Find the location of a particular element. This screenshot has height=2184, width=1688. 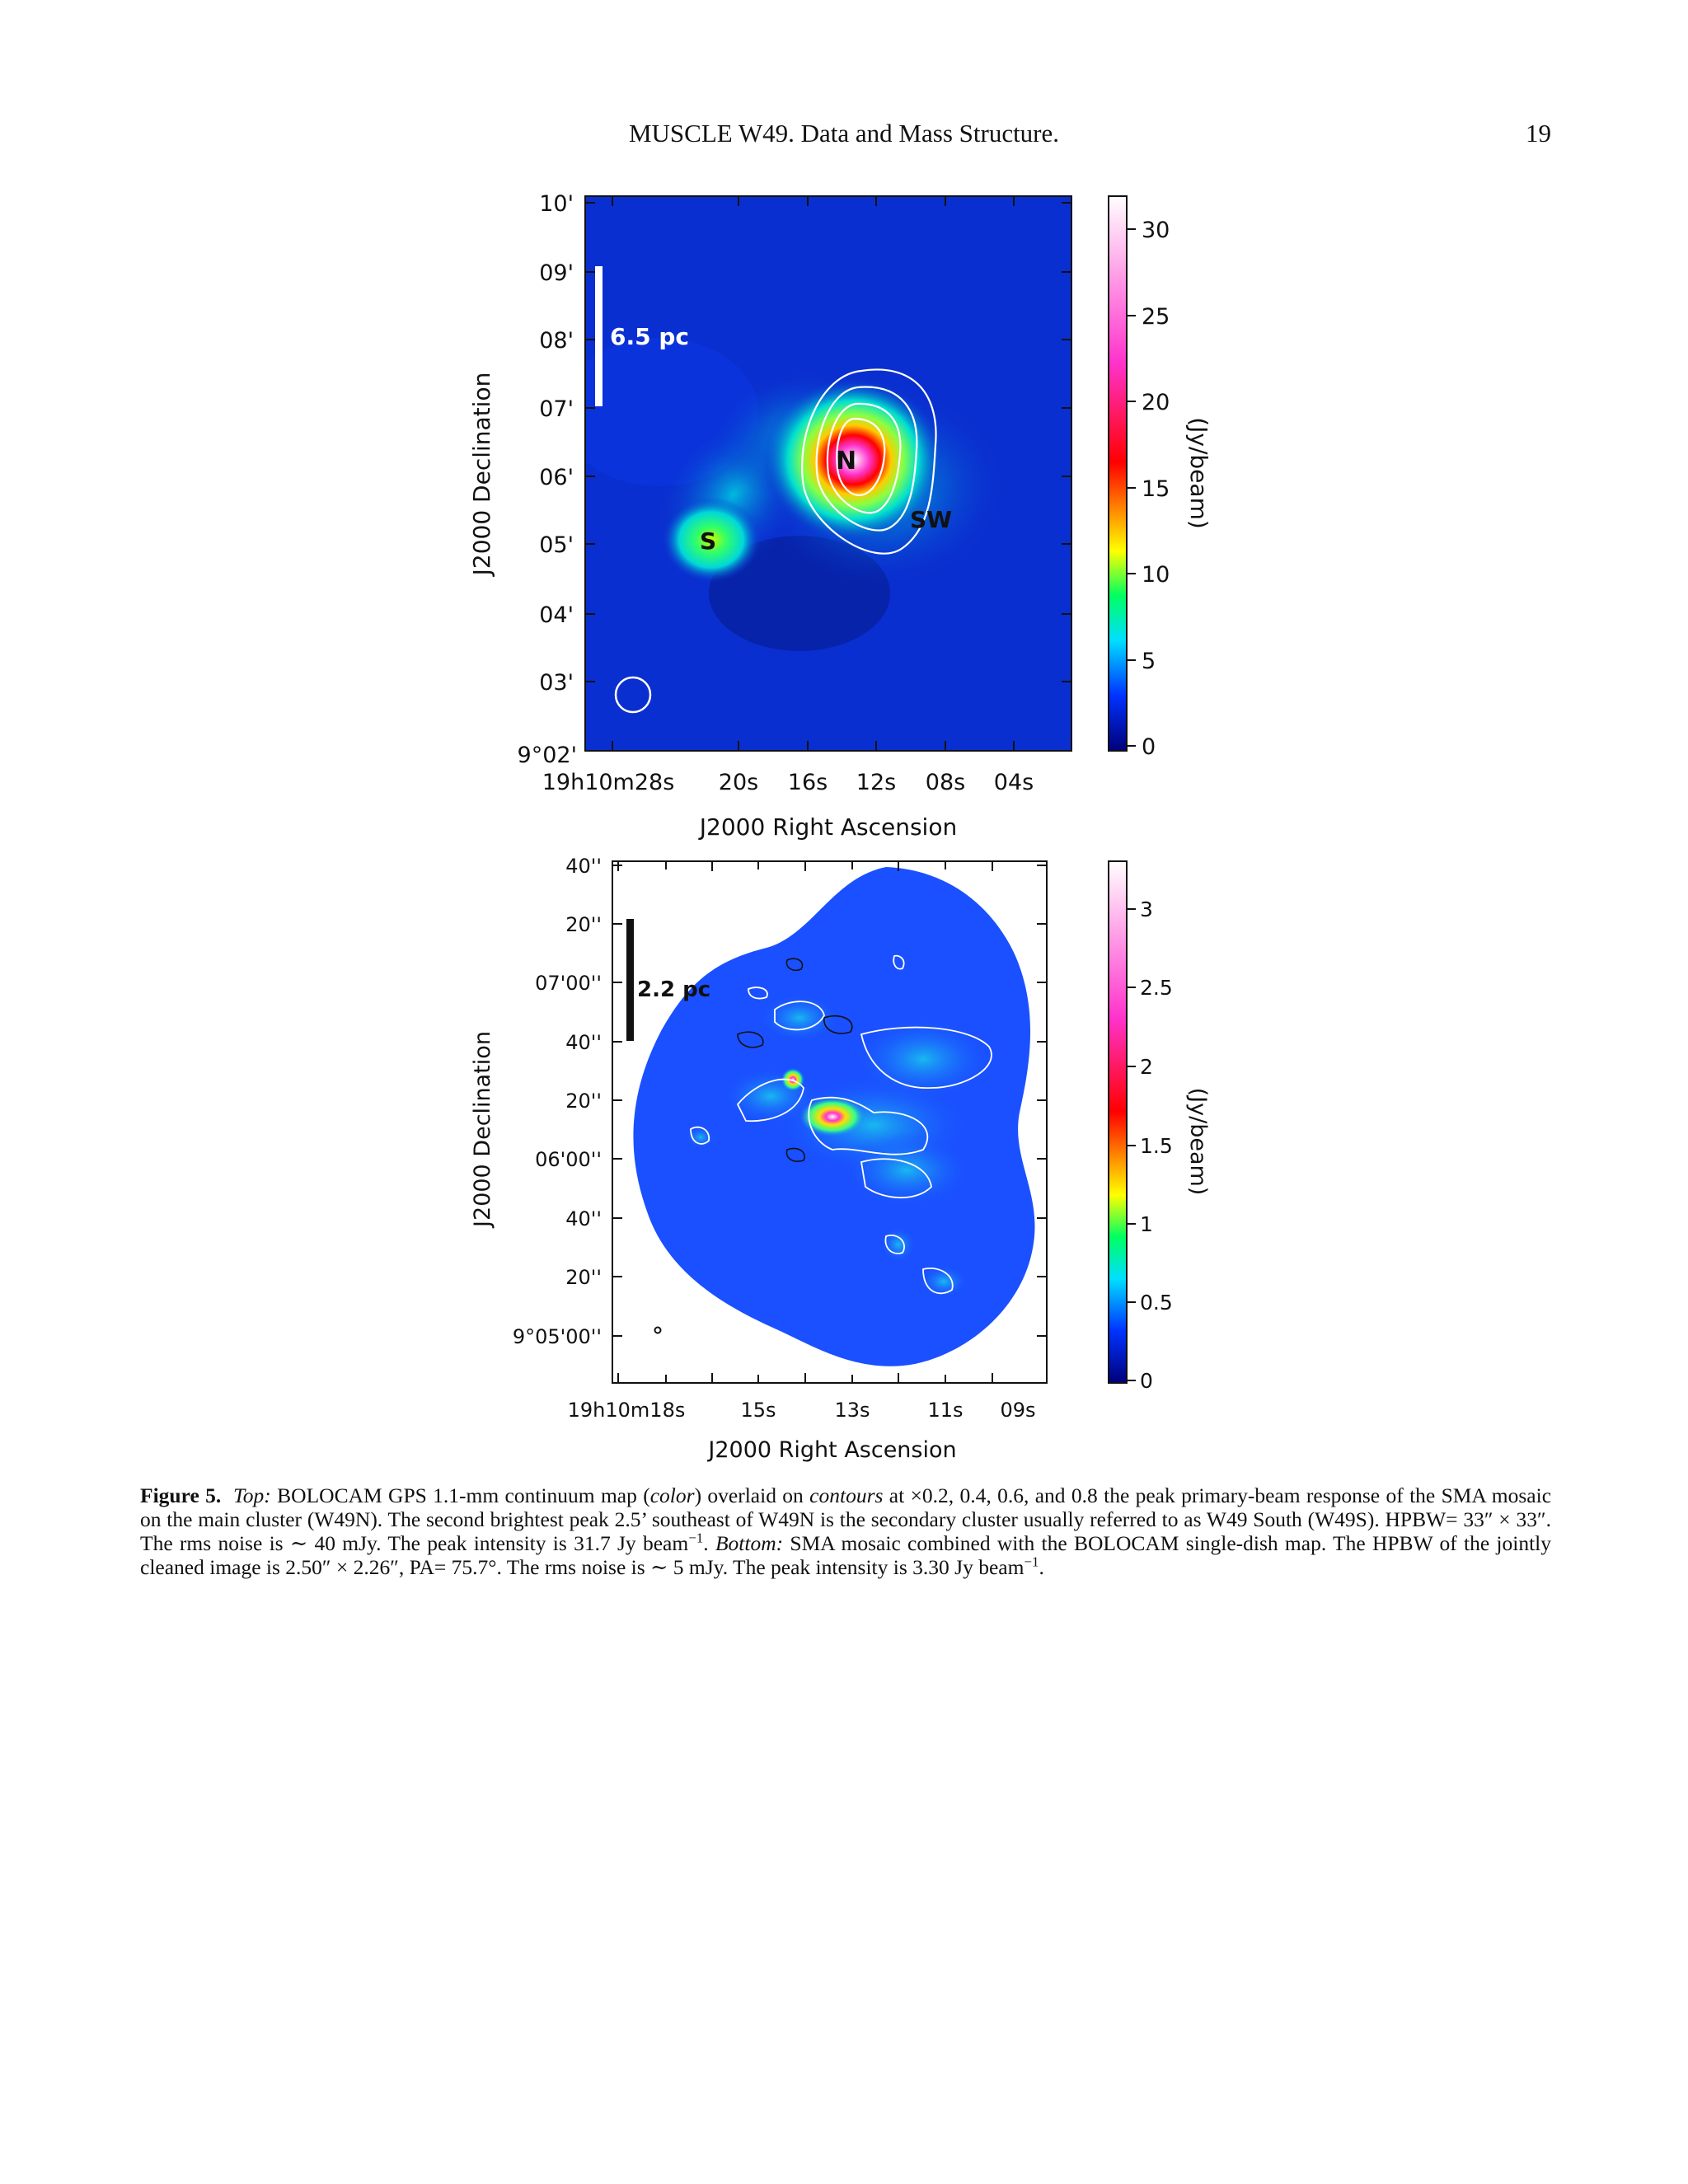

bottom-colorbar-label: (Jy/beam) is located at coordinates (1198, 1142).